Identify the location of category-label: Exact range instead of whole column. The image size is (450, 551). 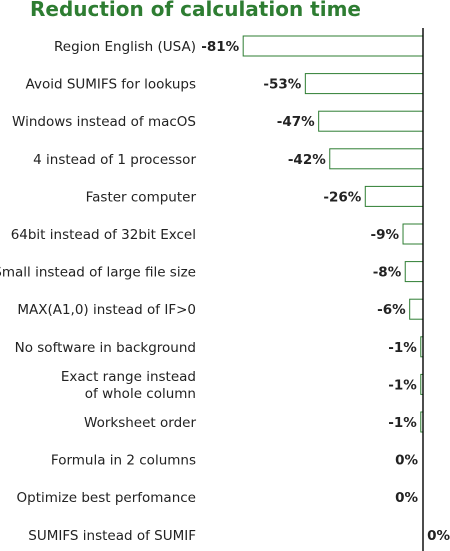
(128, 385).